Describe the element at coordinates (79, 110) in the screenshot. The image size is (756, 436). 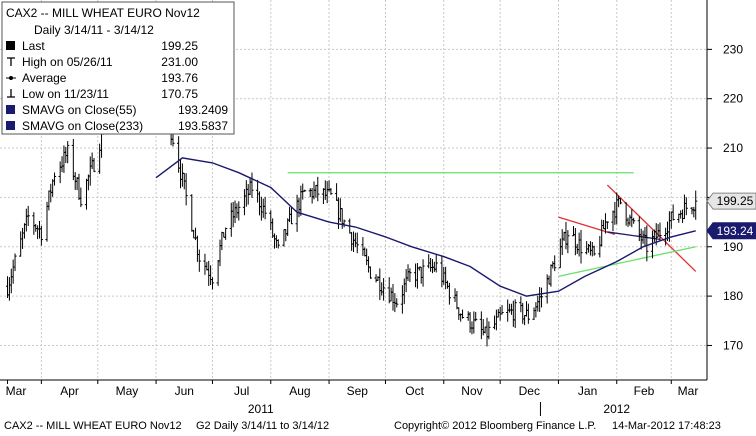
I see `legend-sma55-label: SMAVG on Close(55)` at that location.